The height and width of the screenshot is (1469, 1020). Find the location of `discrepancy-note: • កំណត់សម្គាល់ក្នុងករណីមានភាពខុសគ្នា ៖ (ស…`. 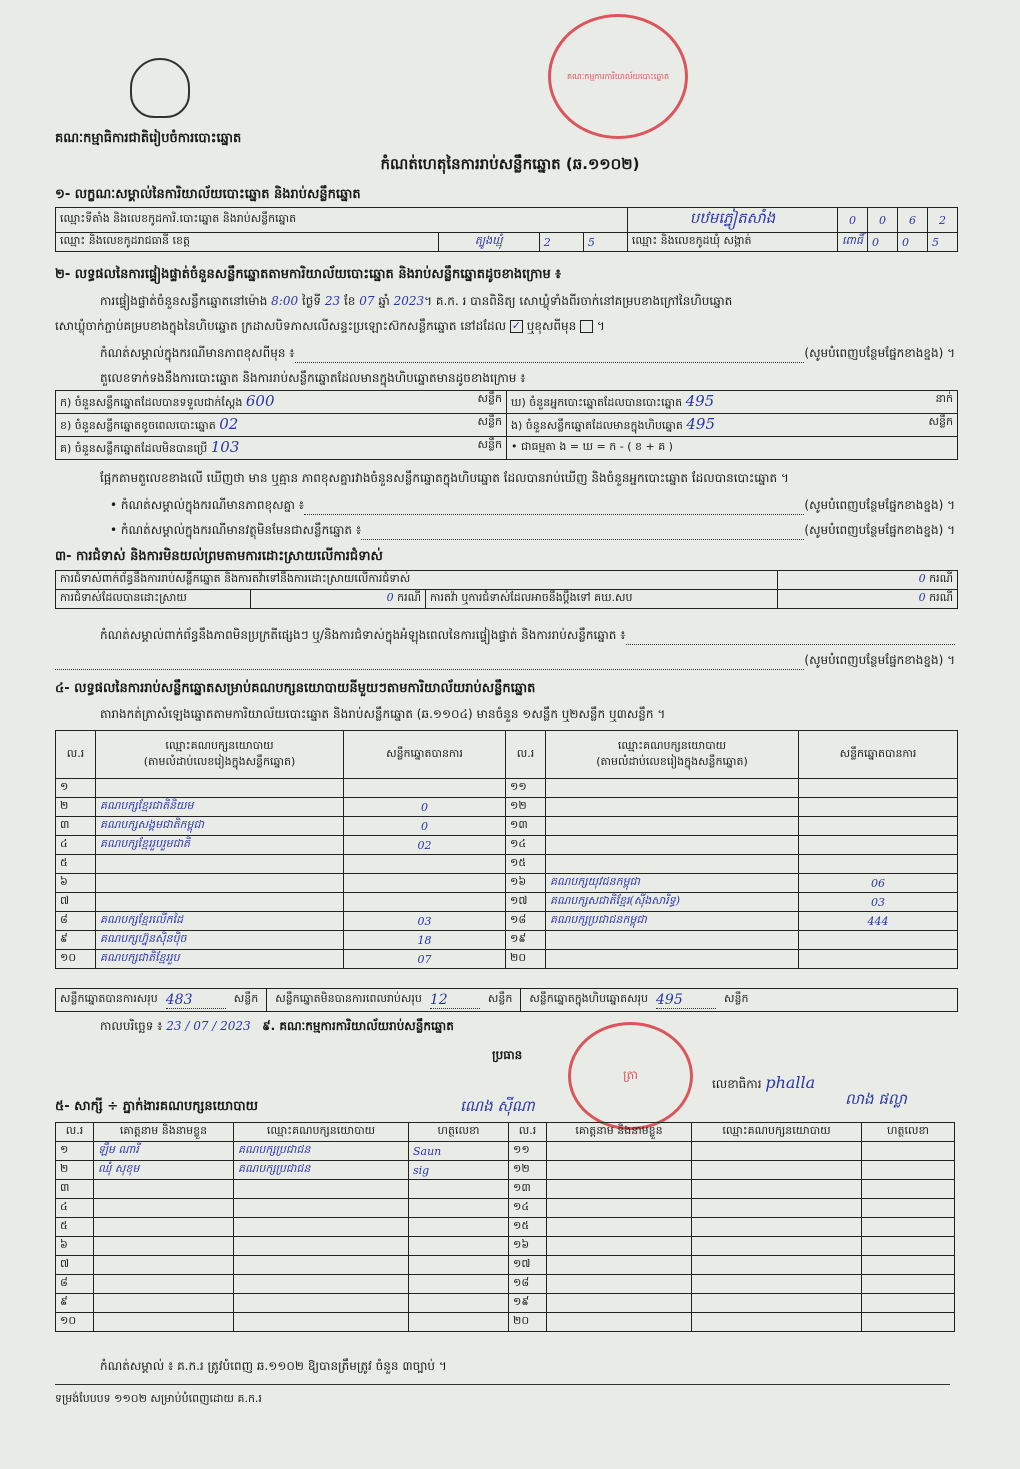

discrepancy-note: • កំណត់សម្គាល់ក្នុងករណីមានភាពខុសគ្នា ៖ (ស… is located at coordinates (532, 506).